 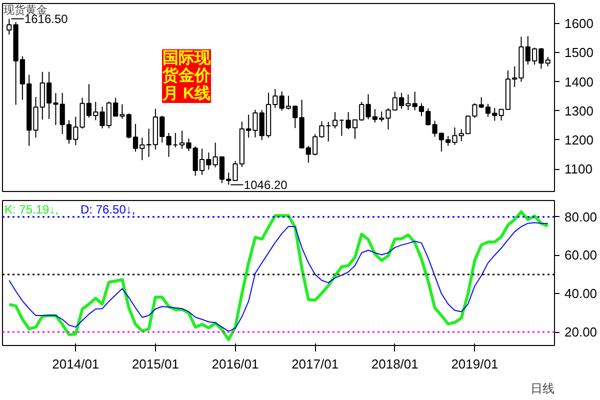 What do you see at coordinates (187, 76) in the screenshot?
I see `text: 国际现货金价月 K线` at bounding box center [187, 76].